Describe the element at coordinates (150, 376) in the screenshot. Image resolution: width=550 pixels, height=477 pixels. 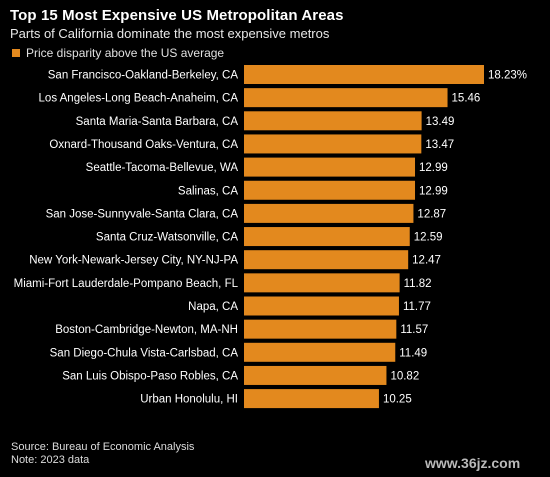
I see `category-label: San Luis Obispo-Paso Robles, CA` at that location.